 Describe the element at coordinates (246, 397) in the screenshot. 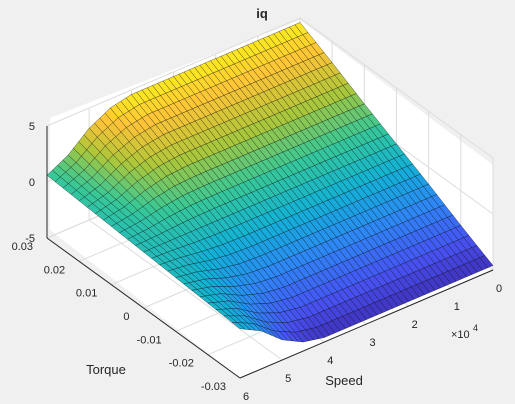

I see `speed-tick-label: 6` at that location.